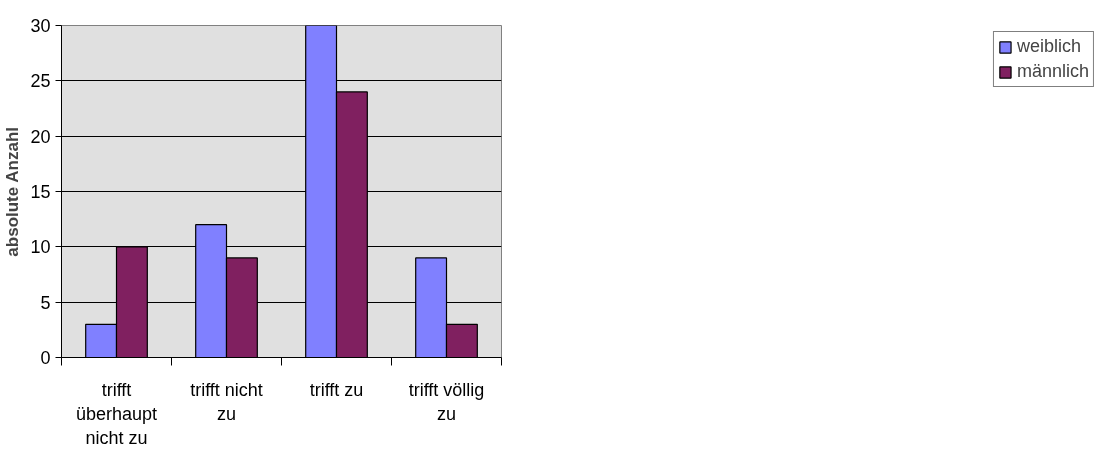 The height and width of the screenshot is (457, 1104). What do you see at coordinates (1048, 46) in the screenshot?
I see `legend-label: weiblich` at bounding box center [1048, 46].